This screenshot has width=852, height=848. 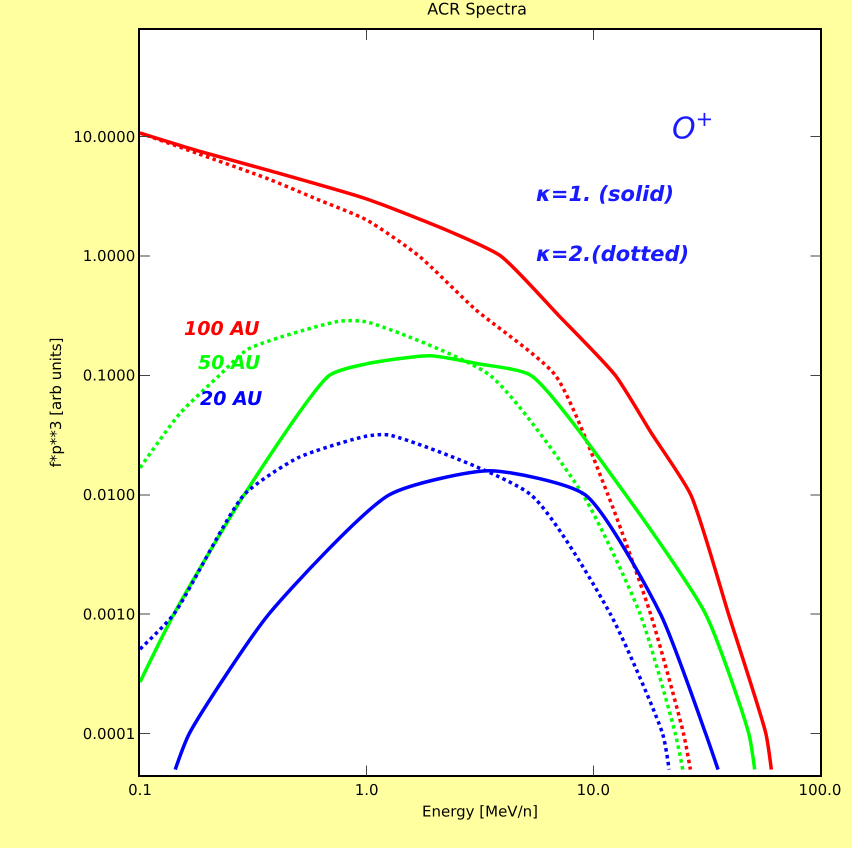 I want to click on annotation: κ=2.(dotted), so click(x=613, y=254).